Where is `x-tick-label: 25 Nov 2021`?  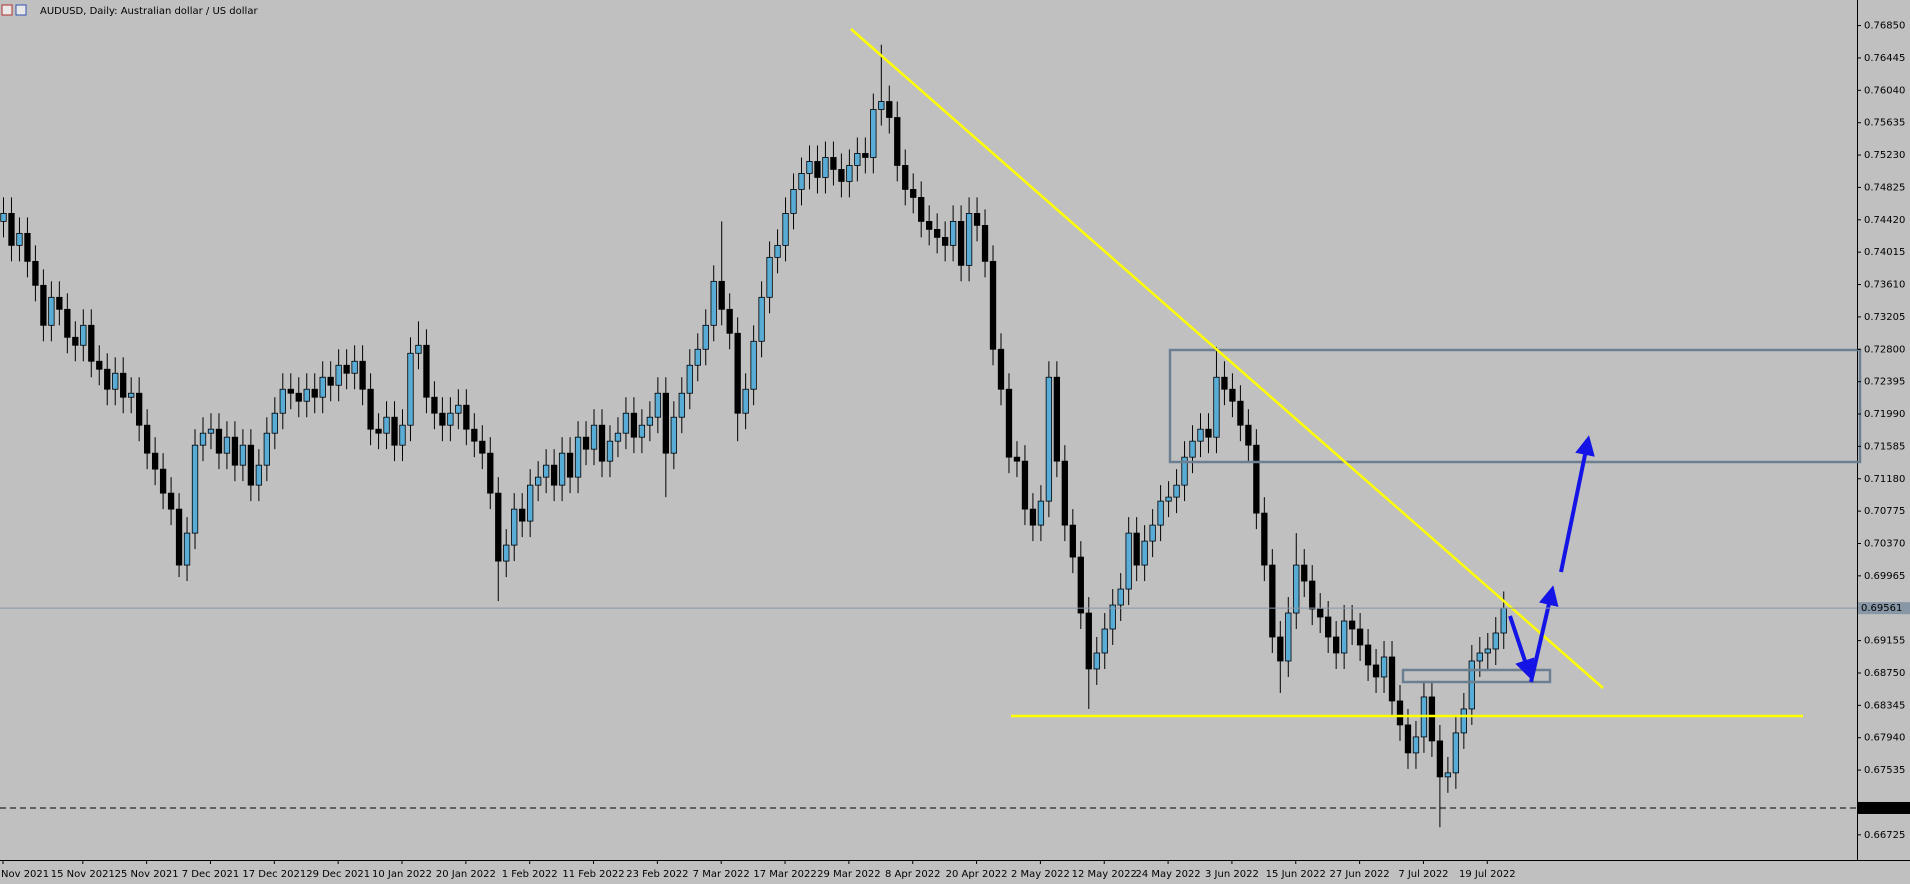 x-tick-label: 25 Nov 2021 is located at coordinates (147, 874).